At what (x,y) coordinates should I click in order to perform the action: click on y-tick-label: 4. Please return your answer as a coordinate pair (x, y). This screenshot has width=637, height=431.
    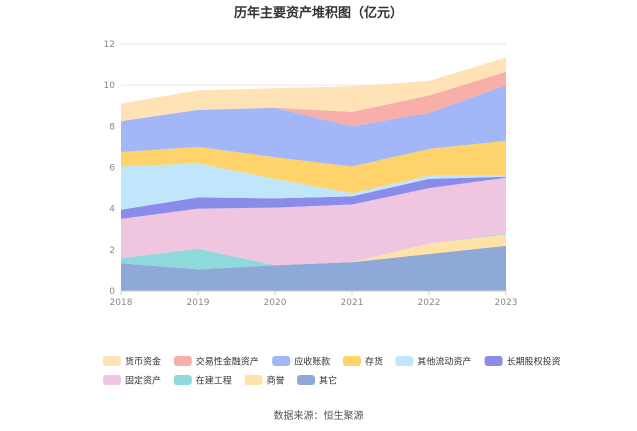
    Looking at the image, I should click on (112, 210).